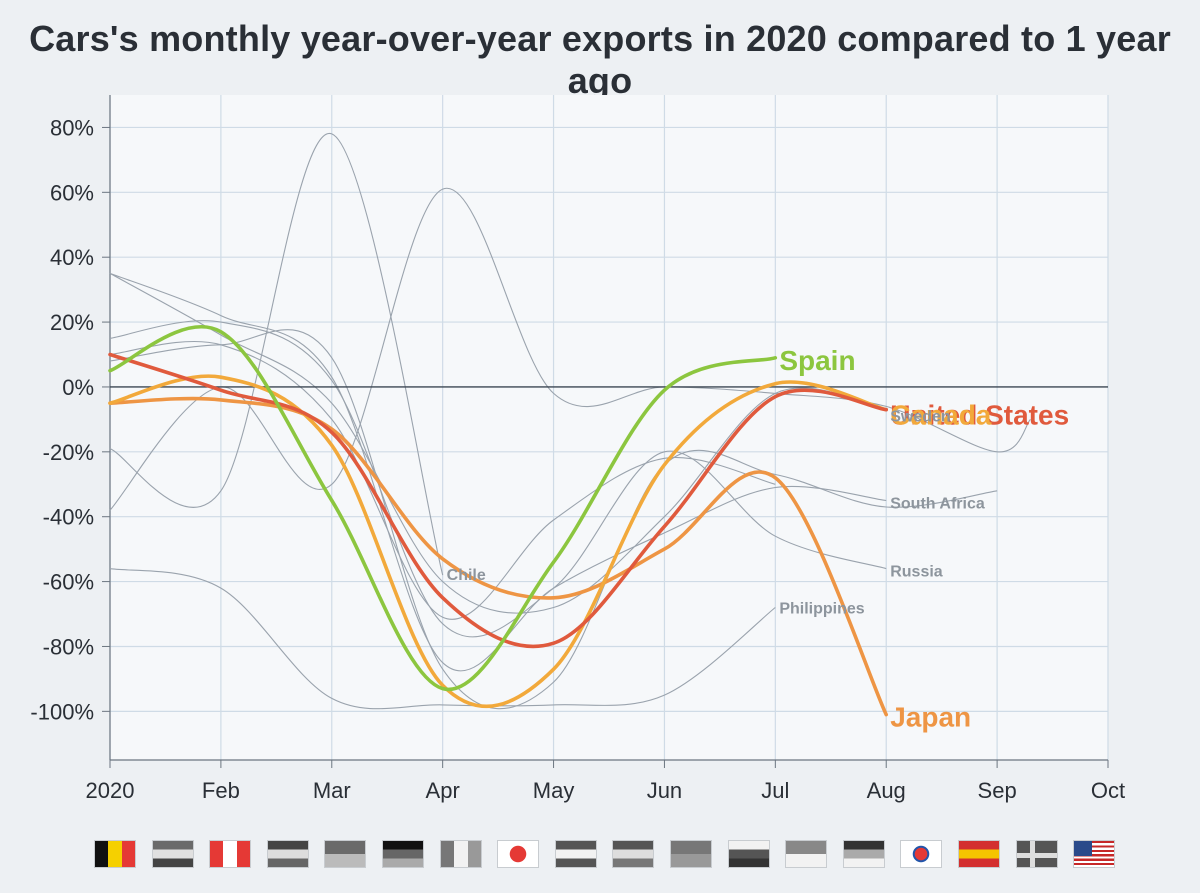 The height and width of the screenshot is (893, 1200). I want to click on series-label-south-africa: South Africa, so click(937, 503).